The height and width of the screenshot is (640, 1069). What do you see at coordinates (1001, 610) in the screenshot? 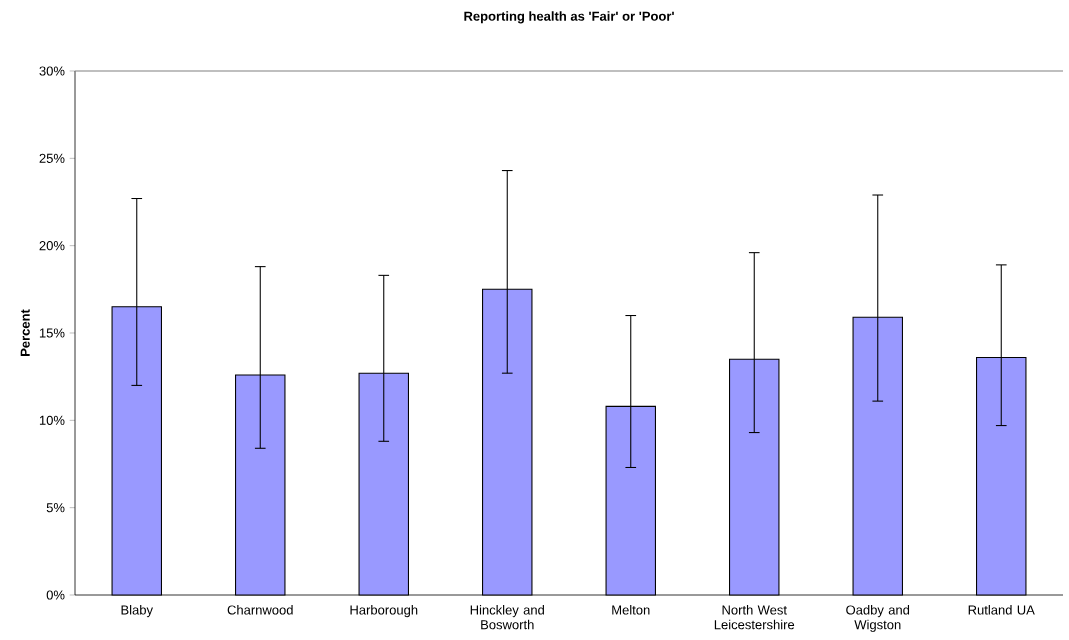
I see `x-tick-label: Rutland UA` at bounding box center [1001, 610].